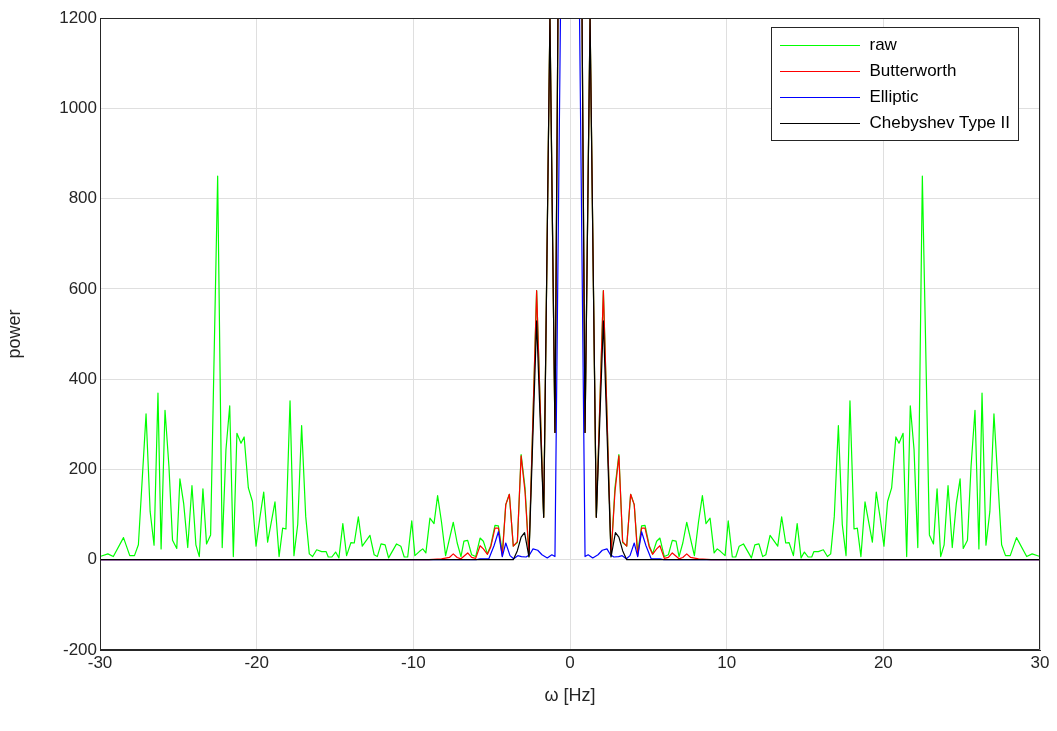  What do you see at coordinates (82, 378) in the screenshot?
I see `y-tick-label: 400` at bounding box center [82, 378].